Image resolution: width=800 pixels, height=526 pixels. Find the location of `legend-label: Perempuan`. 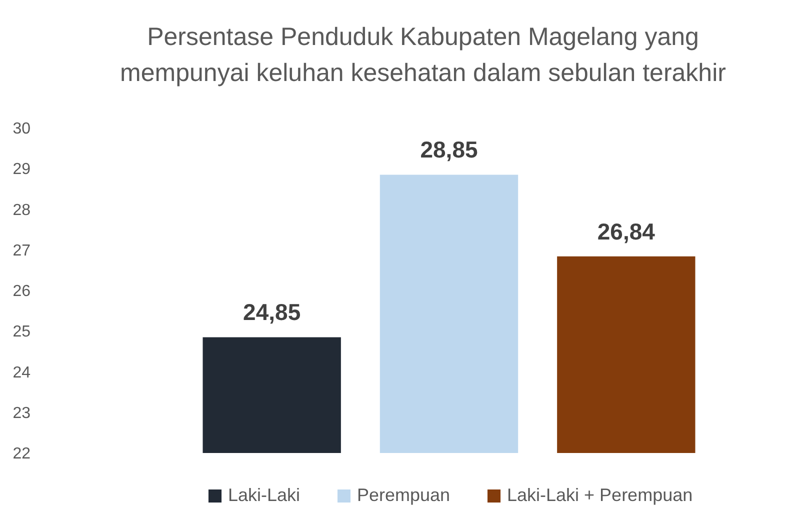

legend-label: Perempuan is located at coordinates (403, 495).